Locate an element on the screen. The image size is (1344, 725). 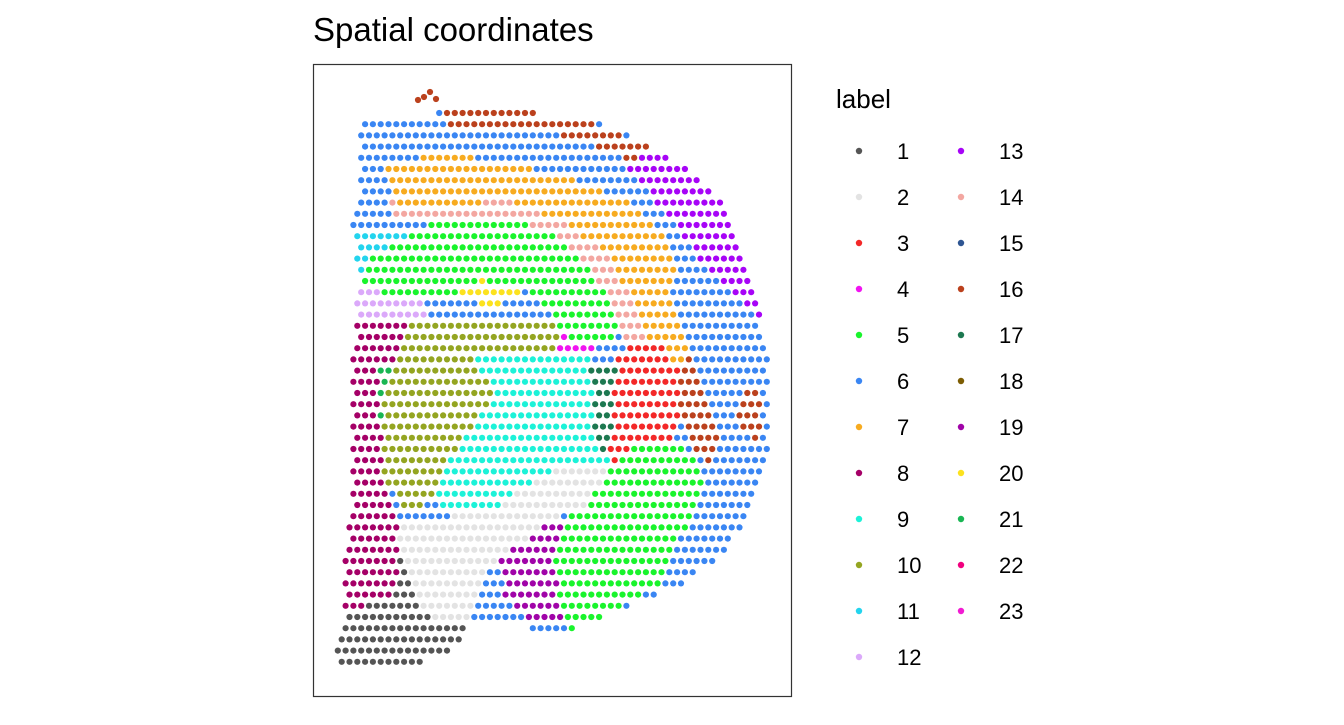
legend-label-1: 1 is located at coordinates (903, 151).